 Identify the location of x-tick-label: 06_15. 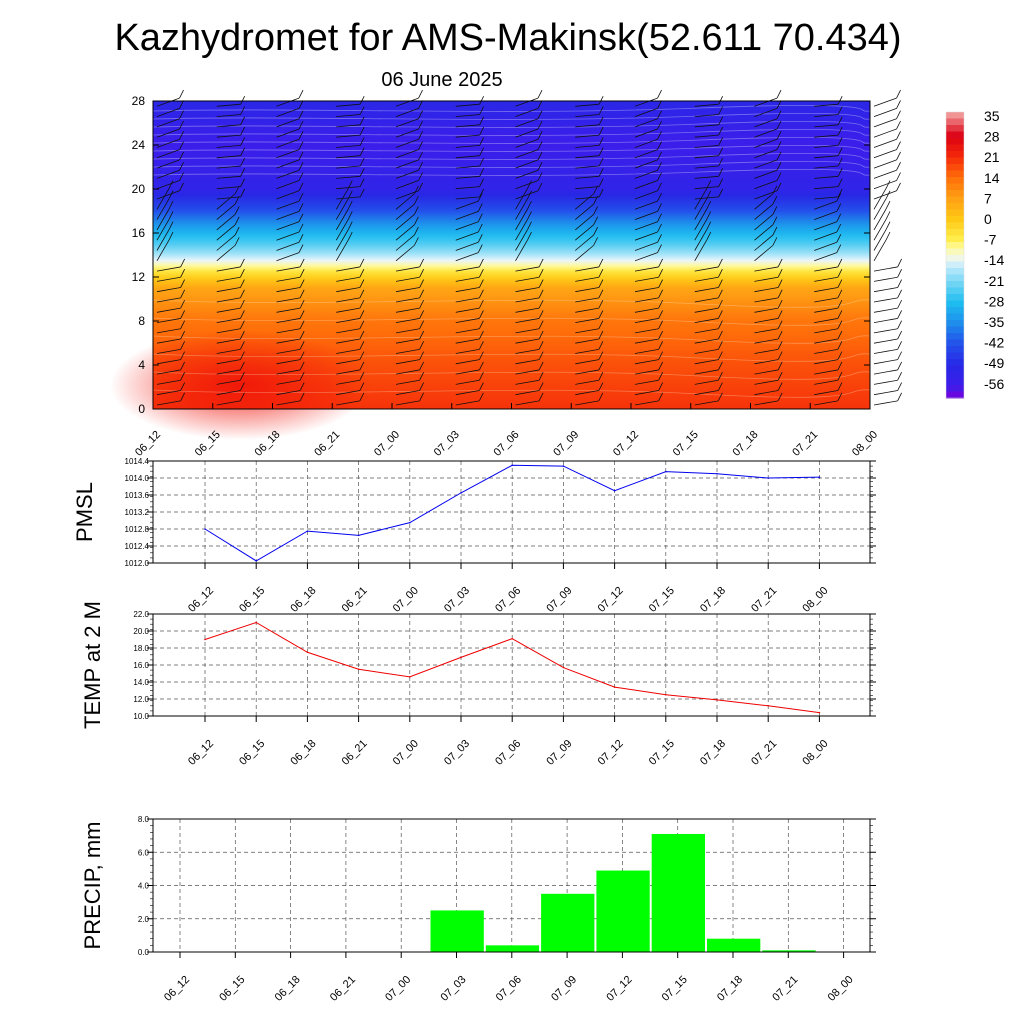
(252, 600).